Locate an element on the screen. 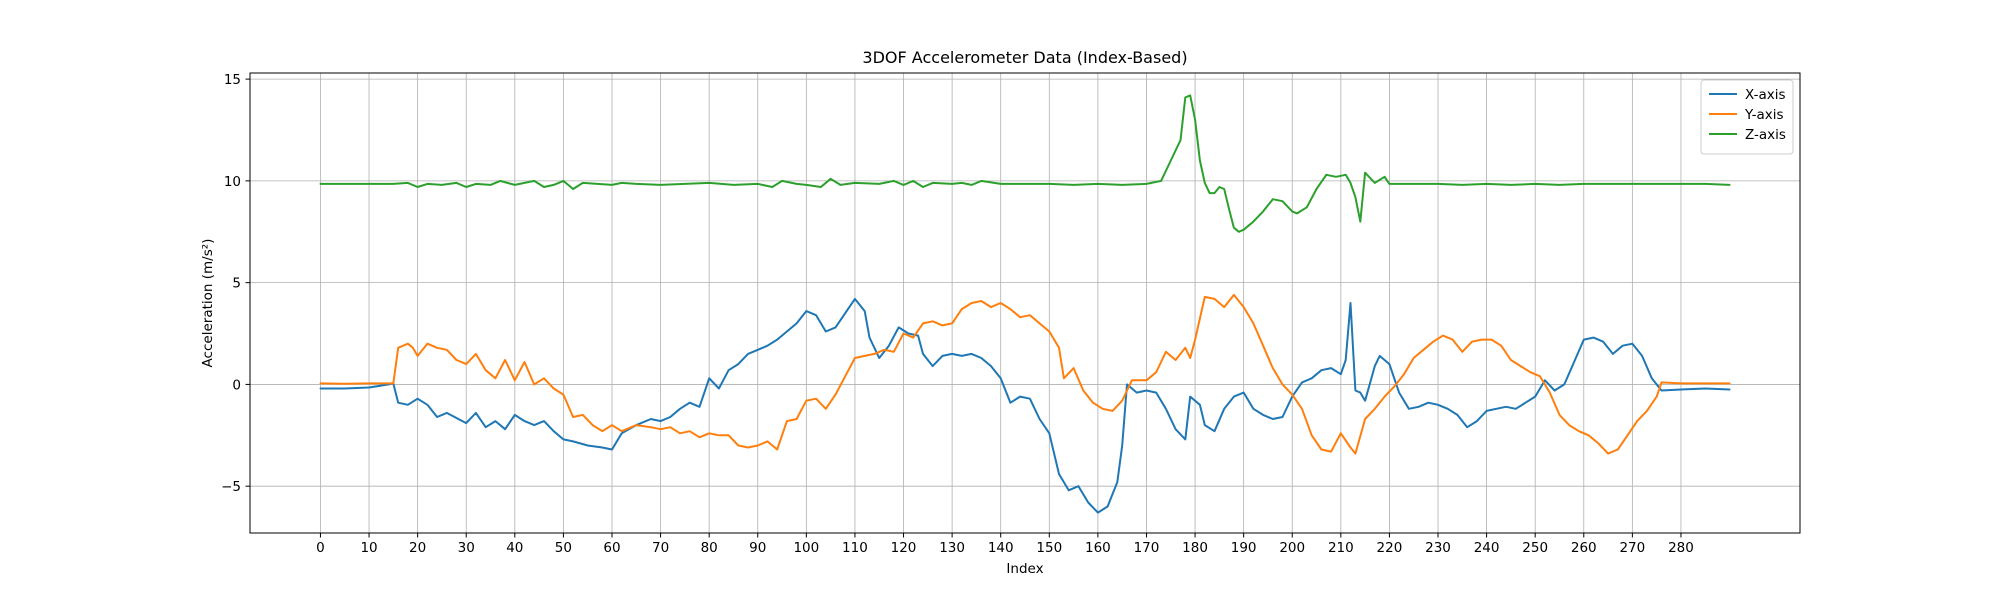  x-tick-label: 270 is located at coordinates (1632, 548).